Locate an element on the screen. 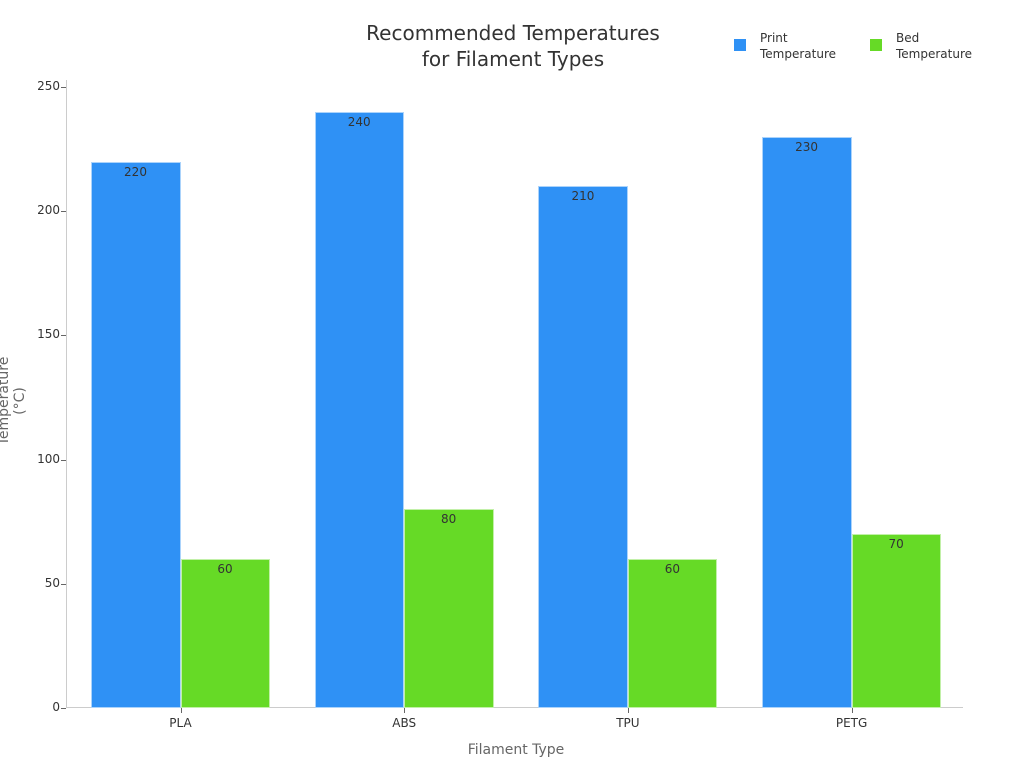  print-swatch-icon is located at coordinates (740, 45).